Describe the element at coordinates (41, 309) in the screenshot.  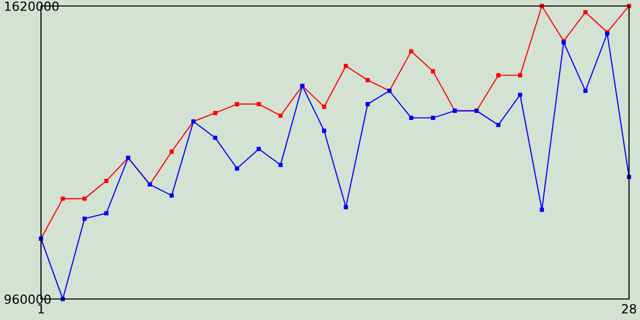
I see `x-tick-label: 1` at that location.